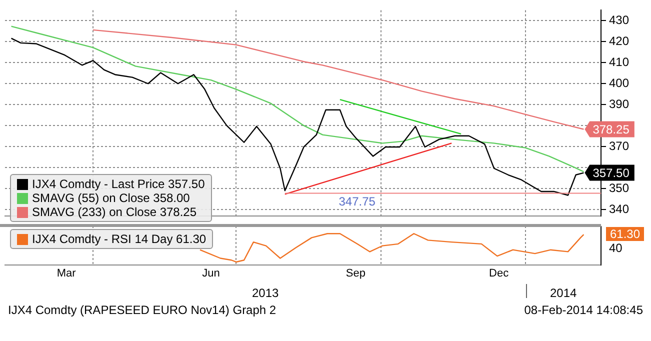 The height and width of the screenshot is (341, 651). Describe the element at coordinates (619, 145) in the screenshot. I see `y-tick-label: 370` at that location.